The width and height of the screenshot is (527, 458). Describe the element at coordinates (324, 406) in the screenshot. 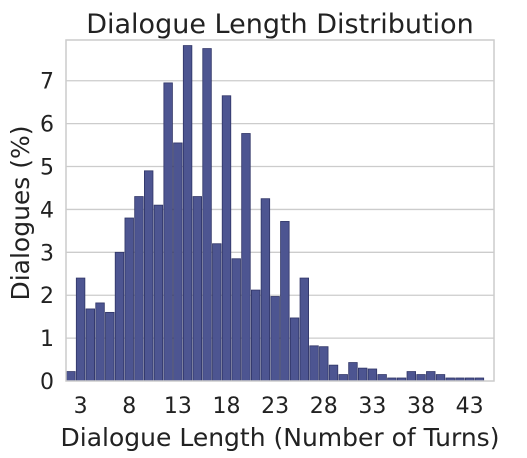

I see `x-tick-label: 28` at that location.